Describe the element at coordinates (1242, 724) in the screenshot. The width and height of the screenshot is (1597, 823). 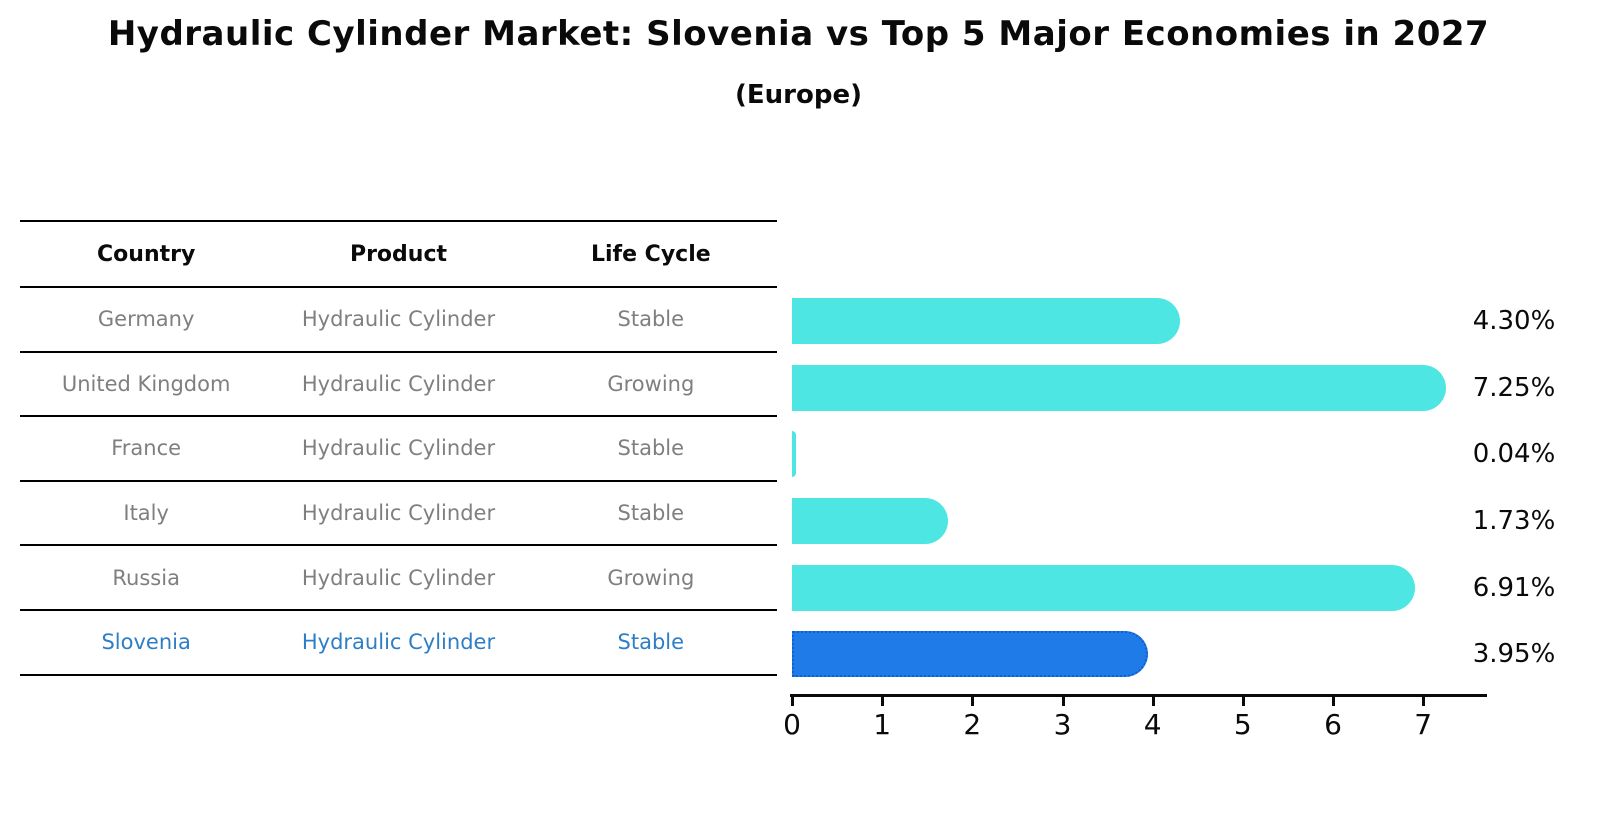
I see `x-tick-label: 5` at that location.